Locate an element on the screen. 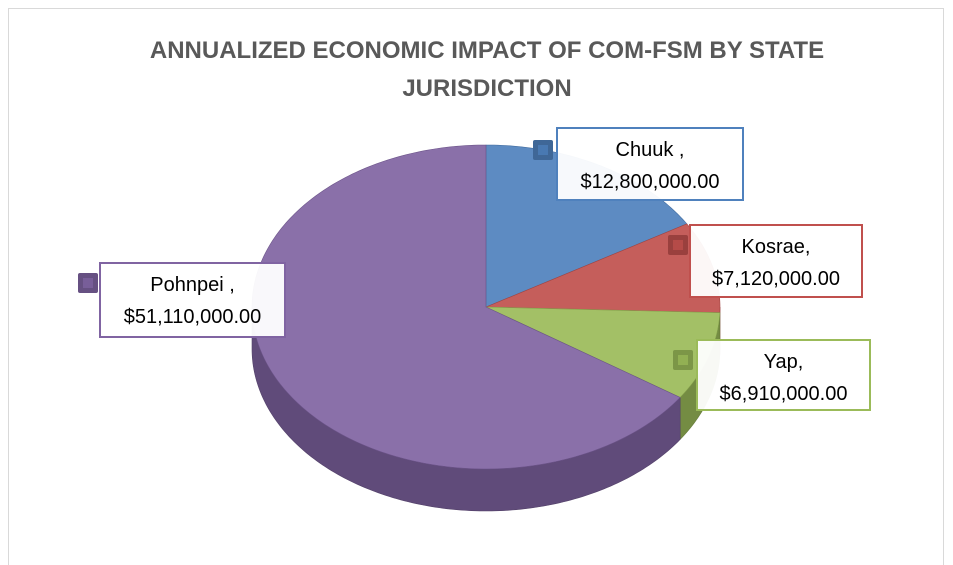  data-label-name: Chuuk , is located at coordinates (650, 150).